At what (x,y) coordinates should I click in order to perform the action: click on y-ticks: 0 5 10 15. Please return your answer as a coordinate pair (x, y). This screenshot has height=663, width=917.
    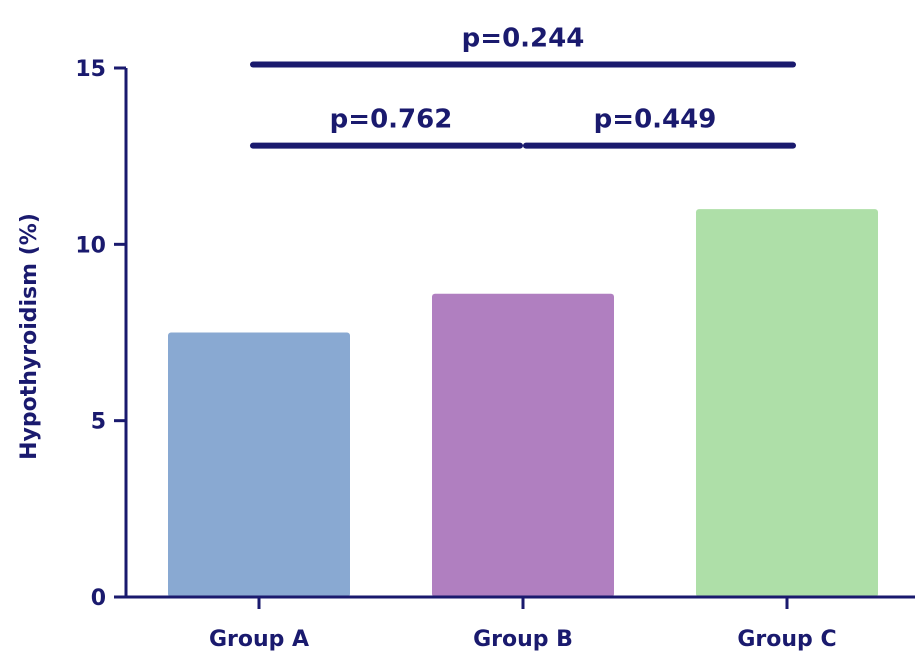
    Looking at the image, I should click on (100, 334).